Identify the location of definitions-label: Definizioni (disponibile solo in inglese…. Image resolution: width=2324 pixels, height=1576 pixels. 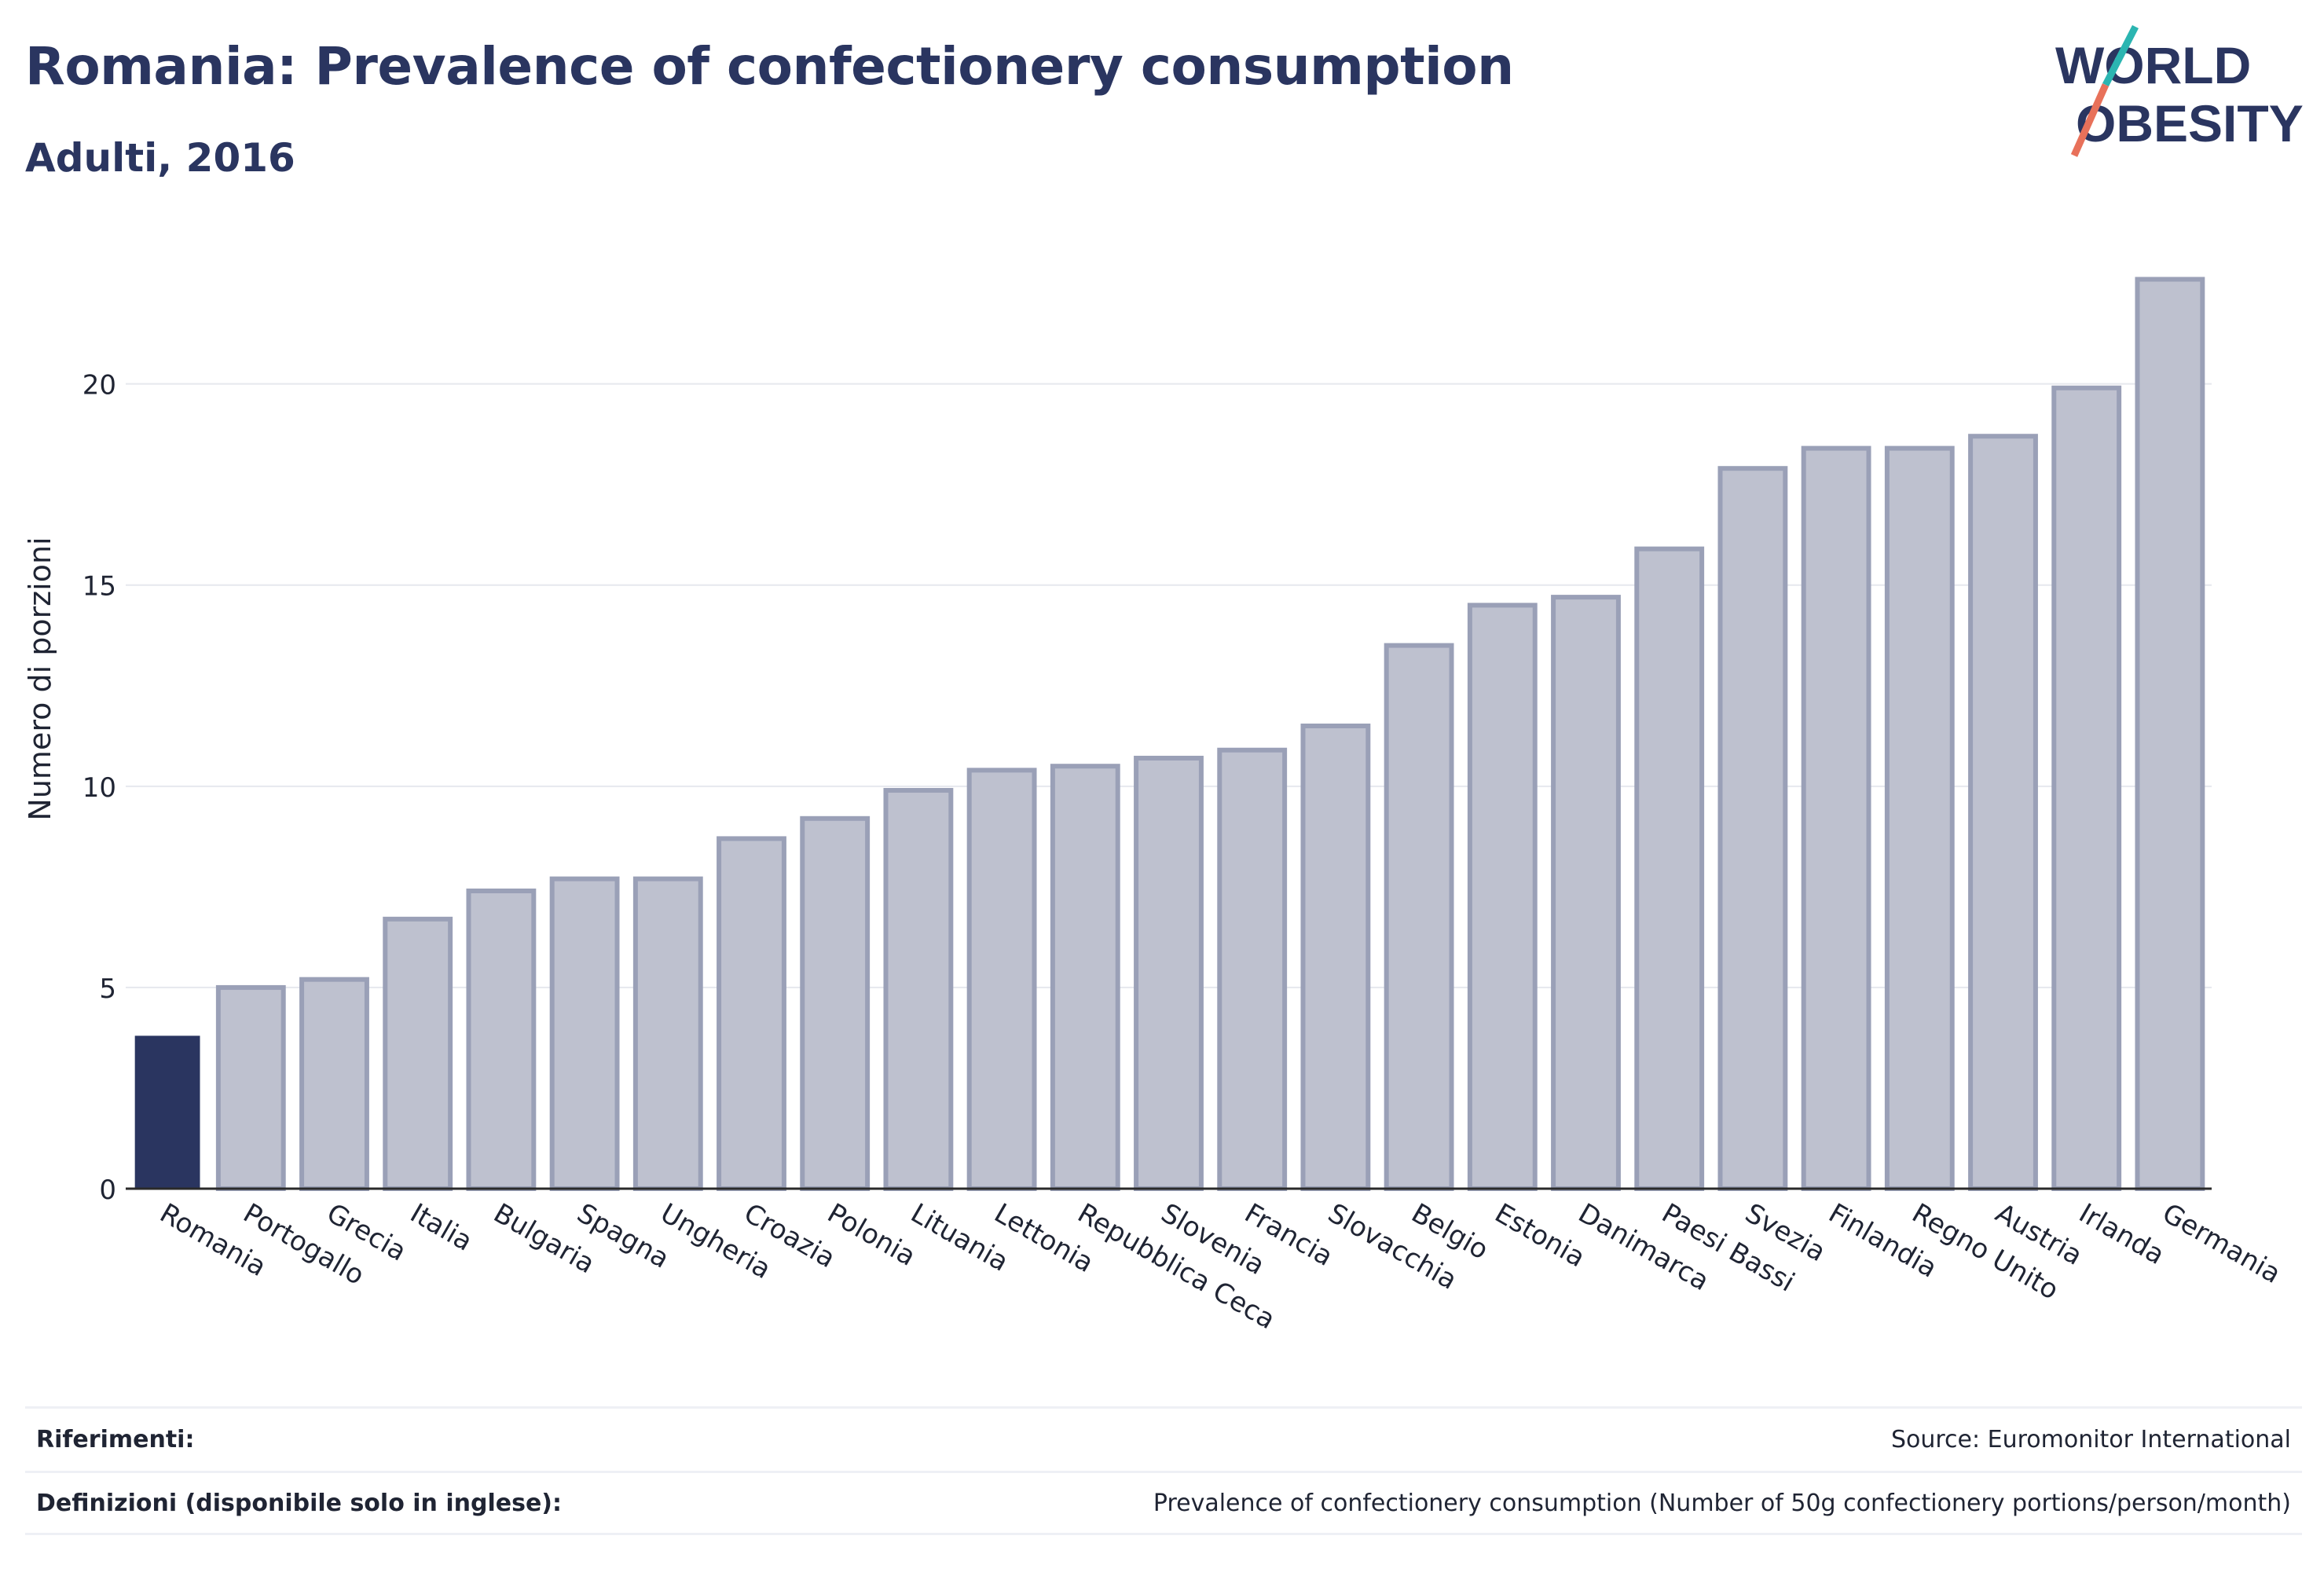
(299, 1503).